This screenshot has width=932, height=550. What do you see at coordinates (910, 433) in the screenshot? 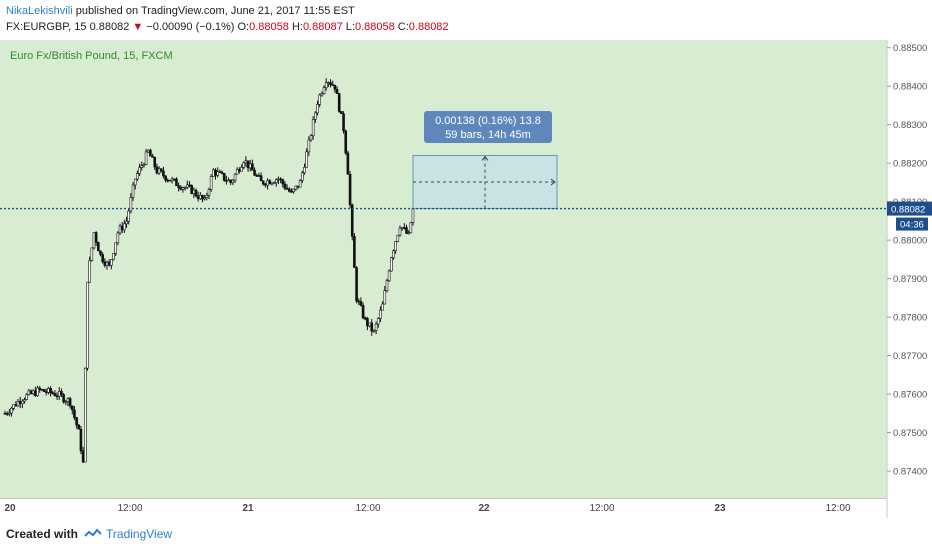
I see `y-tick-label: 0.87500` at bounding box center [910, 433].